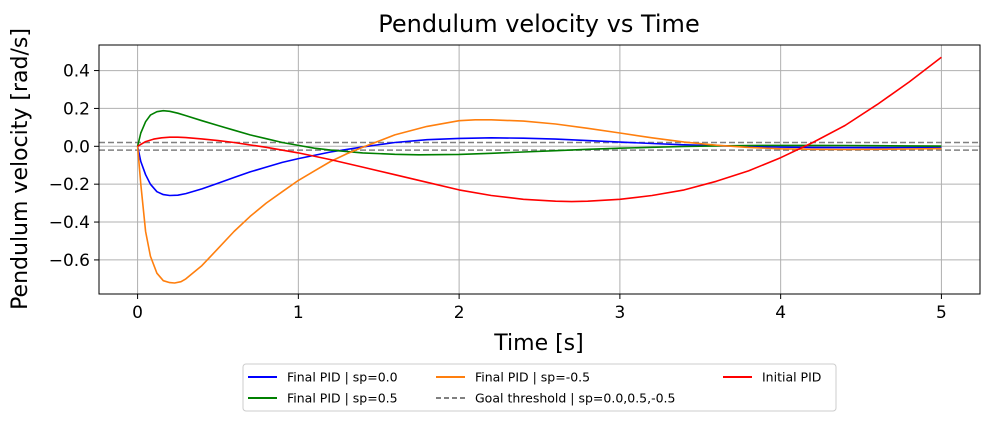  Describe the element at coordinates (298, 313) in the screenshot. I see `x-tick-label: 1` at that location.